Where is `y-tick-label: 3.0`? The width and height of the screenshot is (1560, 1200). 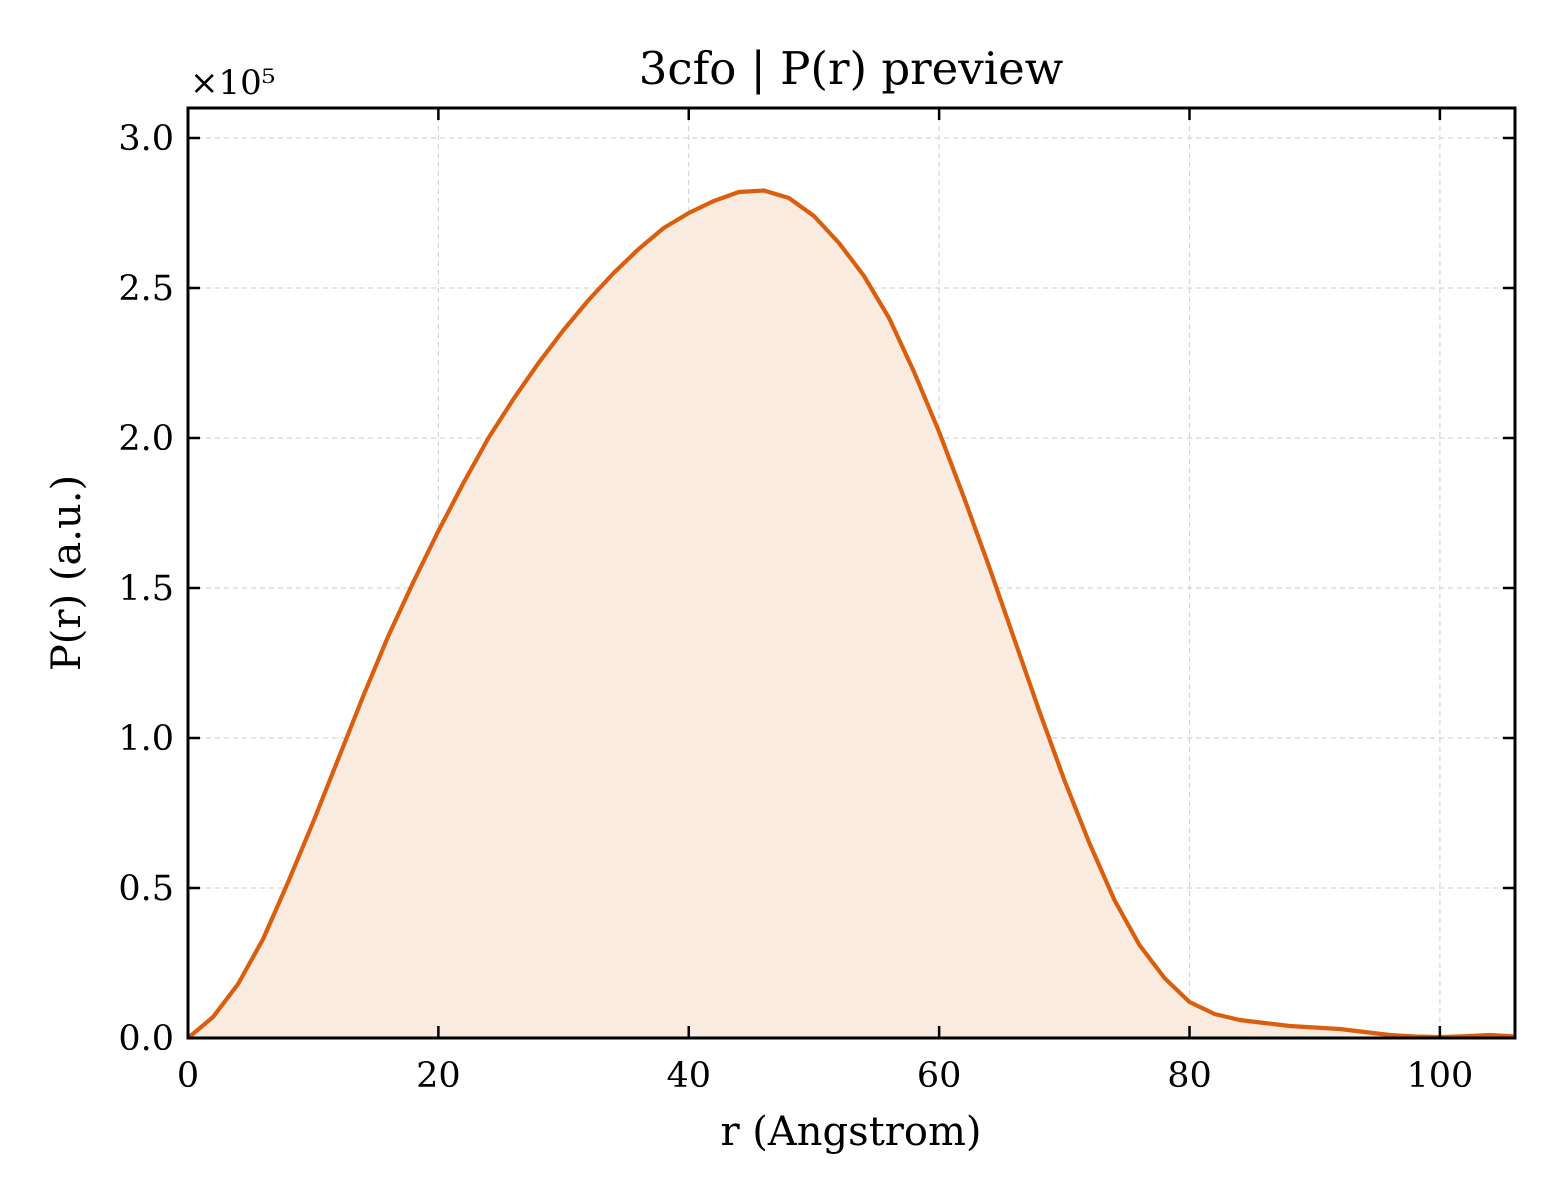 y-tick-label: 3.0 is located at coordinates (146, 139).